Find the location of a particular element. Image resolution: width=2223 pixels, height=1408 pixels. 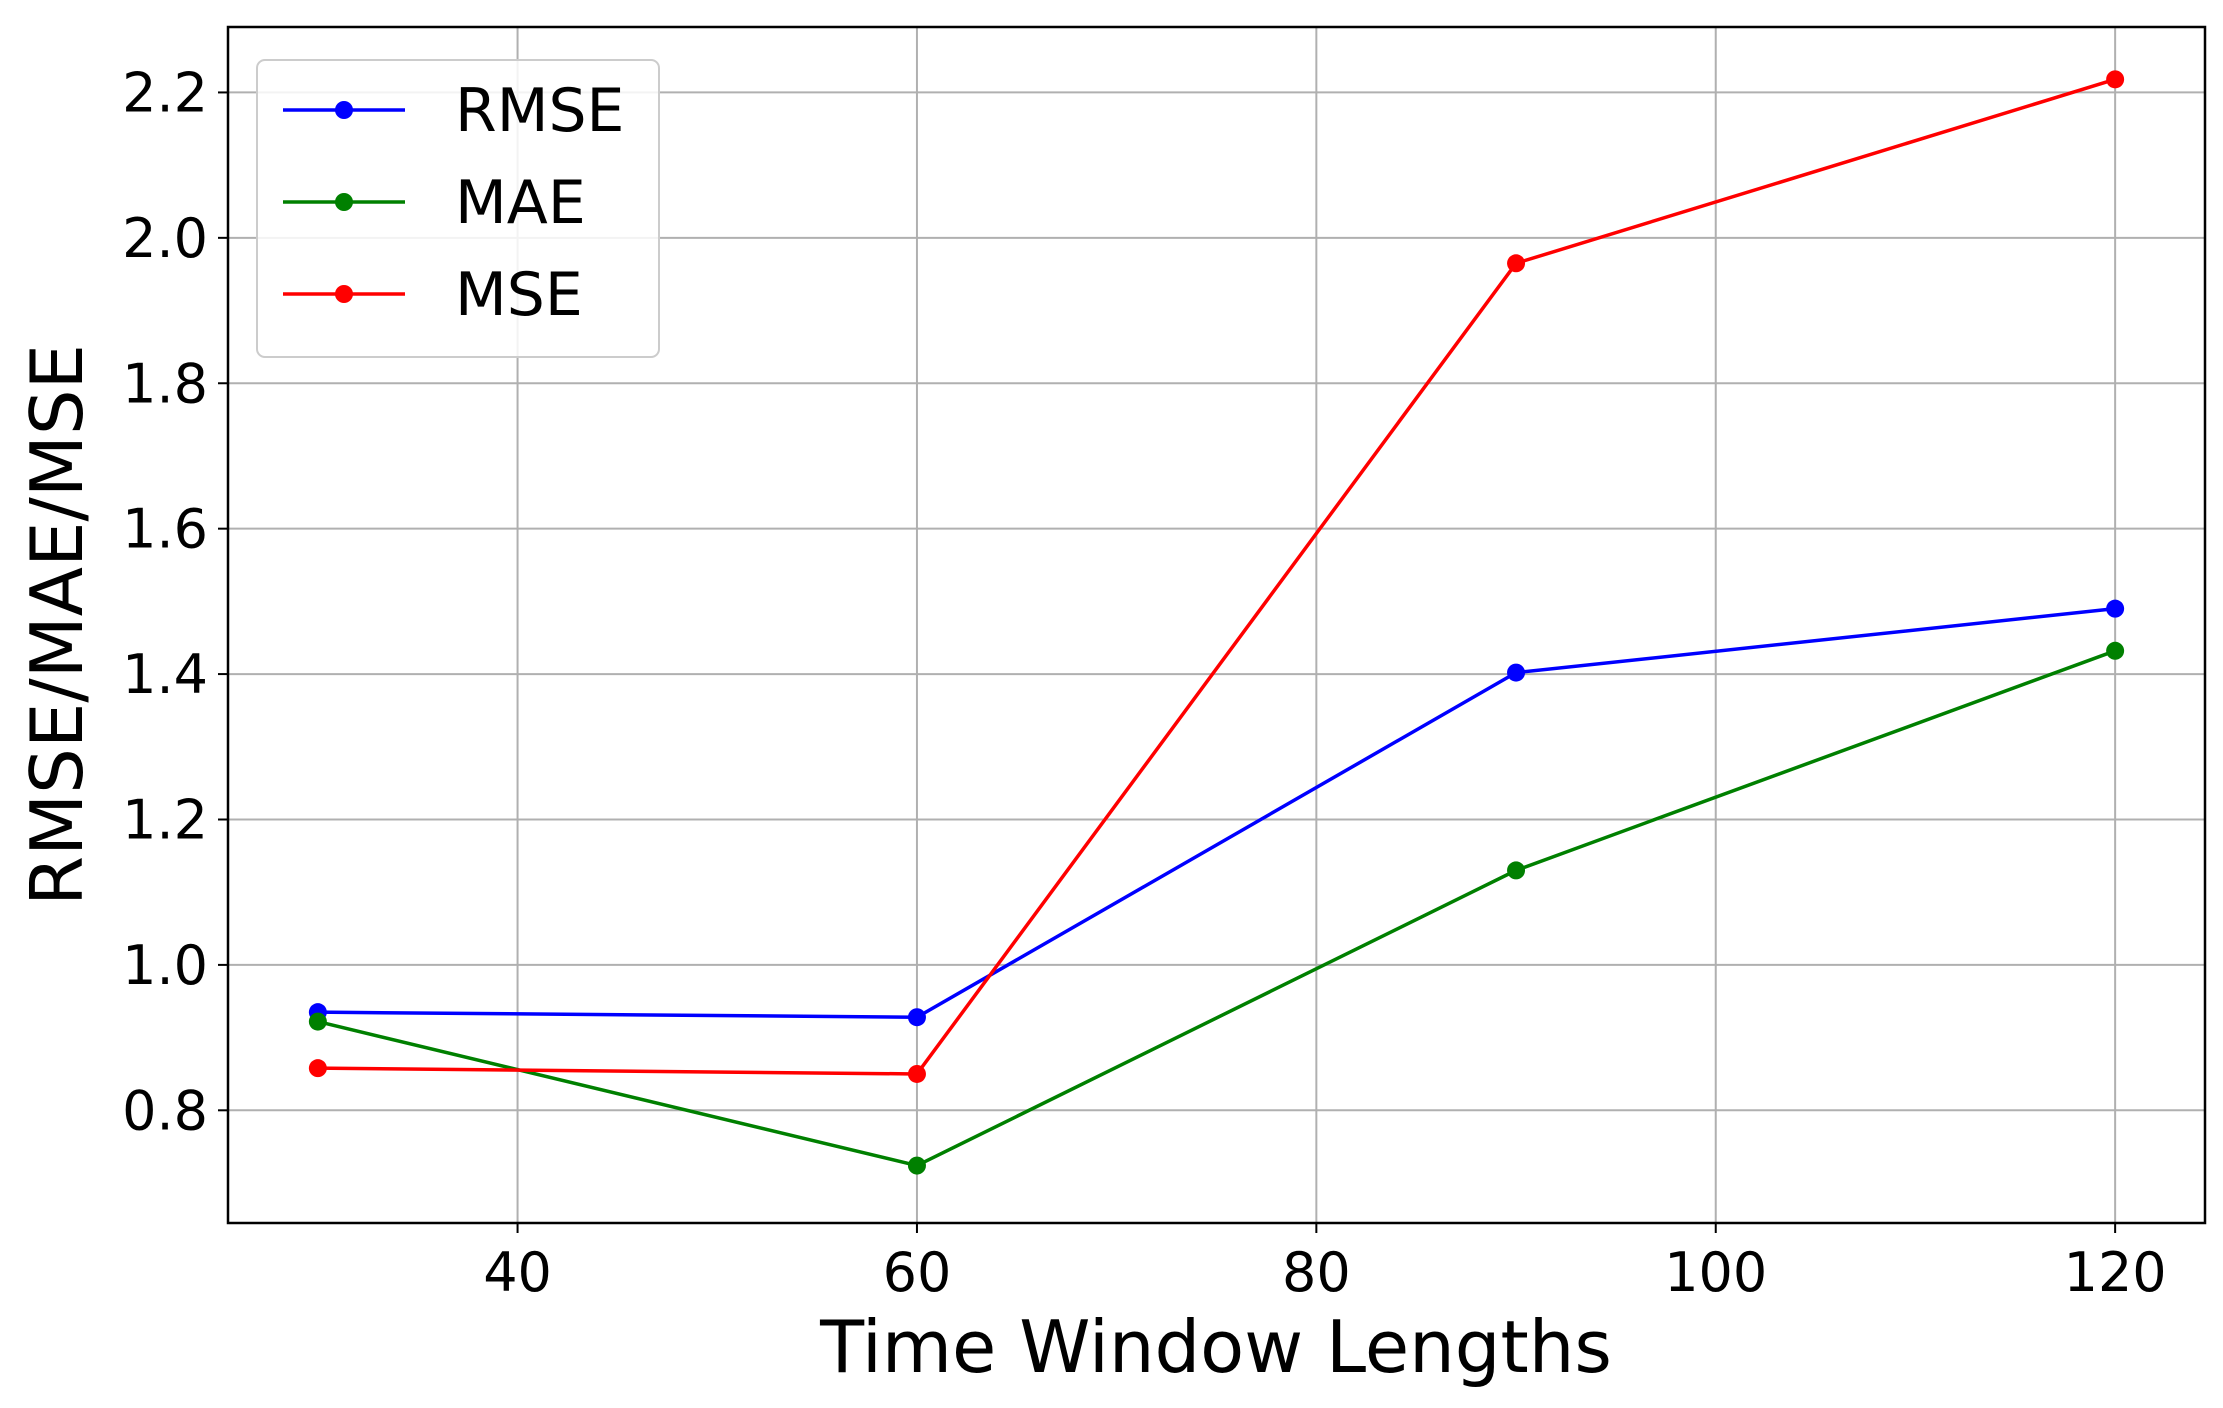

legend: RMSE MAE MSE is located at coordinates (458, 208).